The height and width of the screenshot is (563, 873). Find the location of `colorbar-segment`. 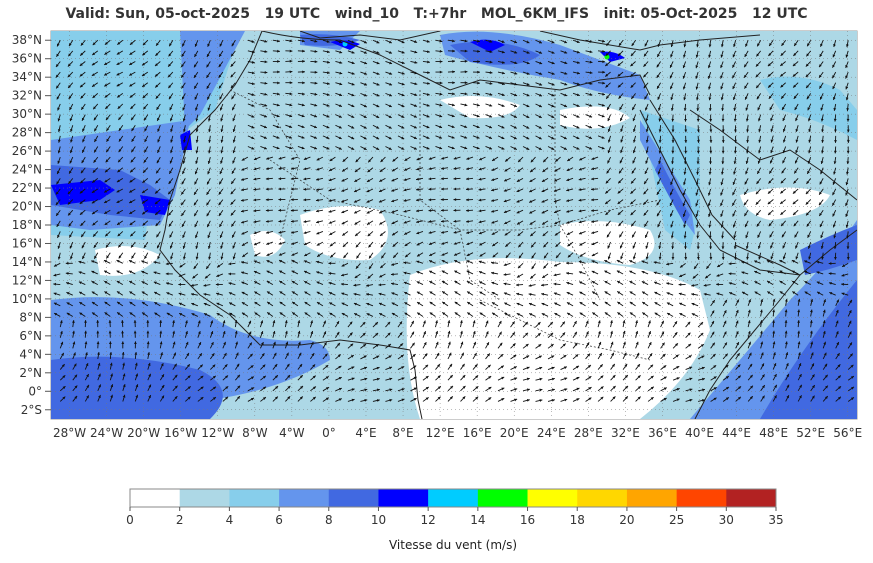

colorbar-segment is located at coordinates (502, 498).